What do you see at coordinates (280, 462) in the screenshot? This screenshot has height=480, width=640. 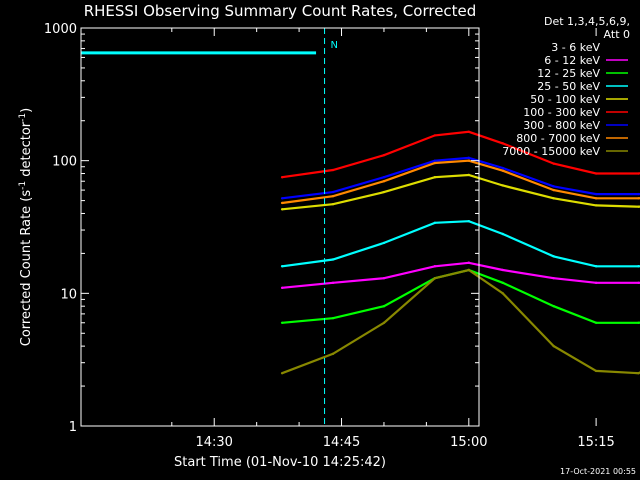 I see `x-axis-label: Start Time (01-Nov-10 14:25:42)` at bounding box center [280, 462].